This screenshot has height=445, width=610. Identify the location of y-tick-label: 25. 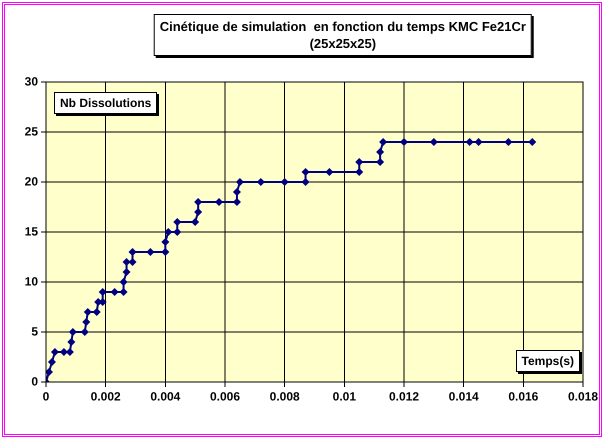
(31, 131).